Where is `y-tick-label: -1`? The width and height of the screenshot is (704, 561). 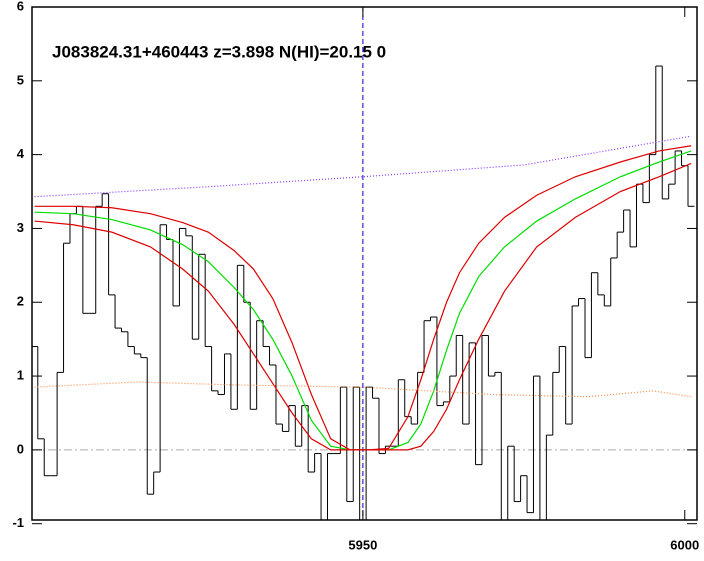 y-tick-label: -1 is located at coordinates (18, 522).